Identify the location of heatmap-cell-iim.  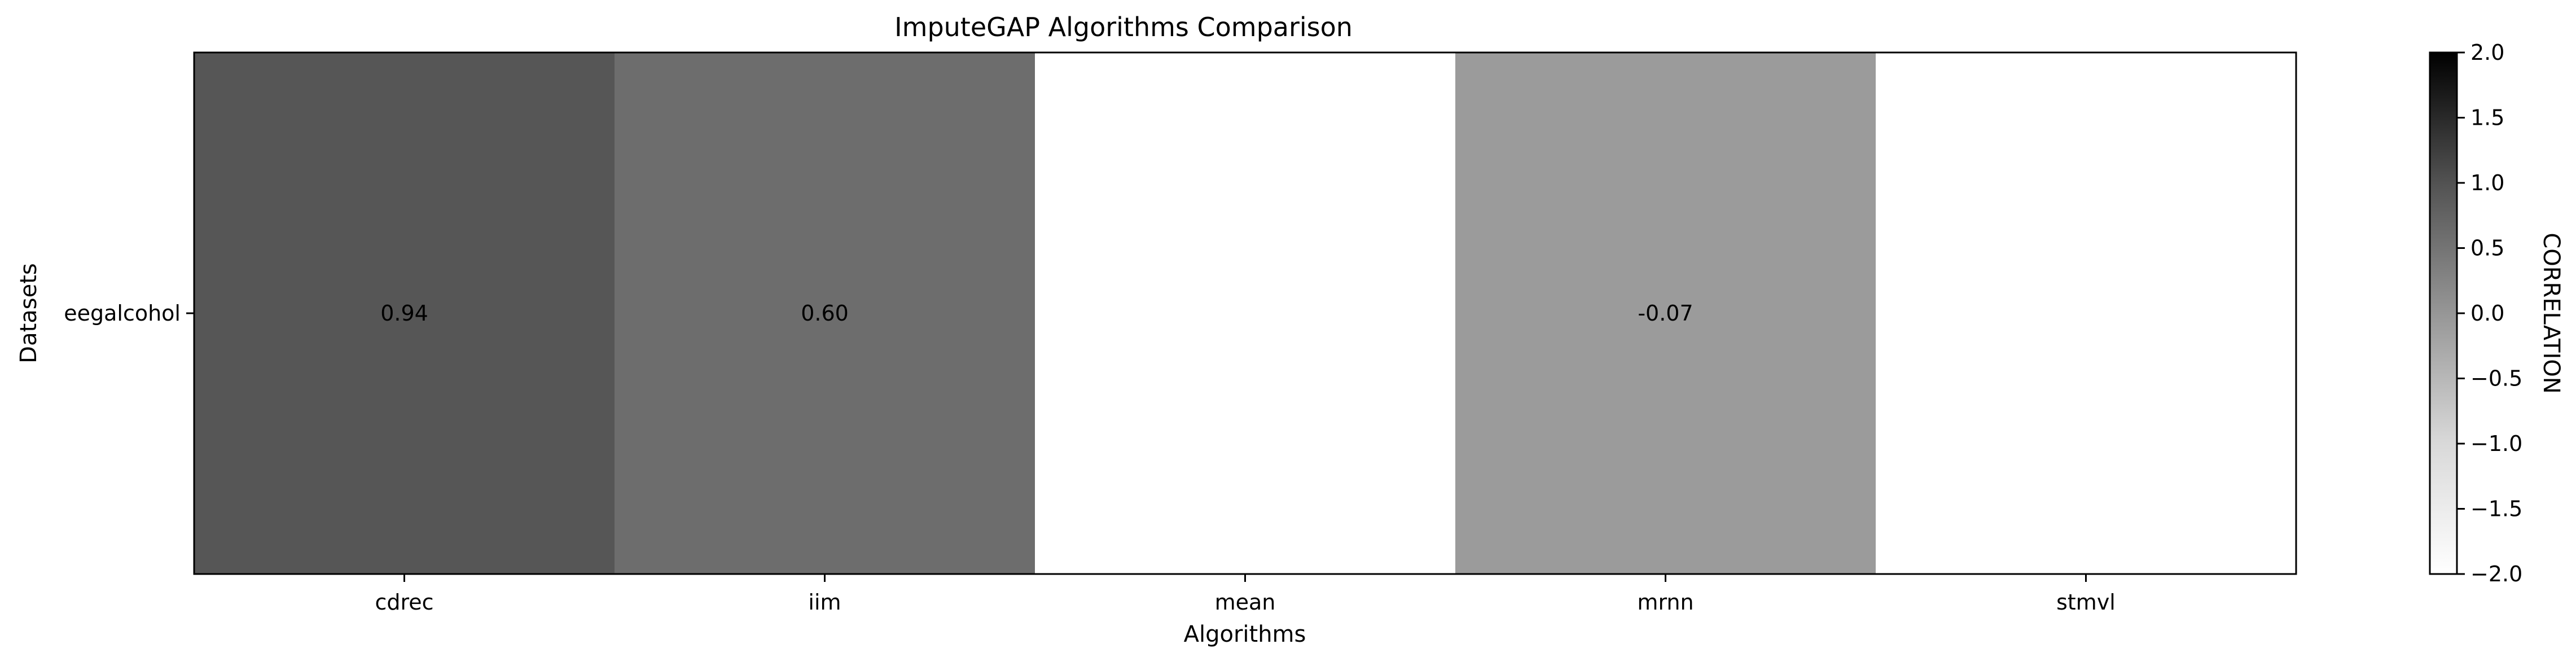
(825, 313).